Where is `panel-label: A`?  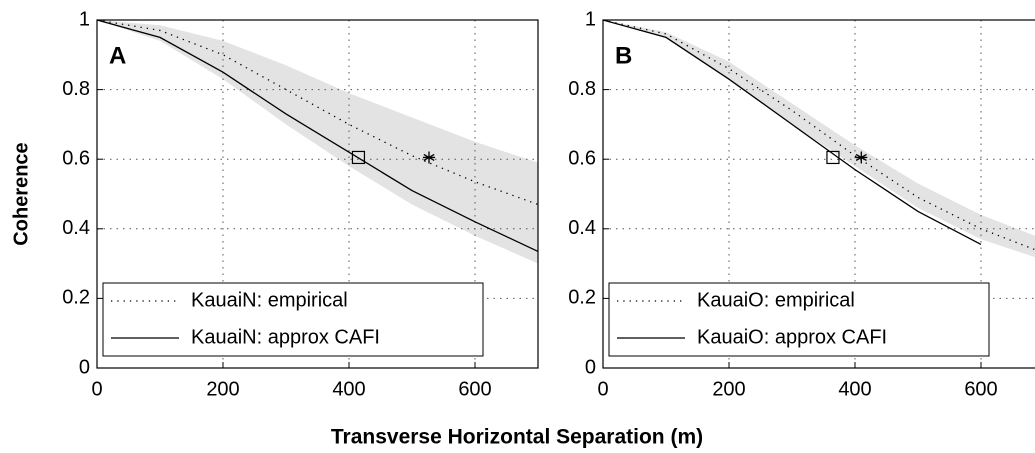 panel-label: A is located at coordinates (117, 55).